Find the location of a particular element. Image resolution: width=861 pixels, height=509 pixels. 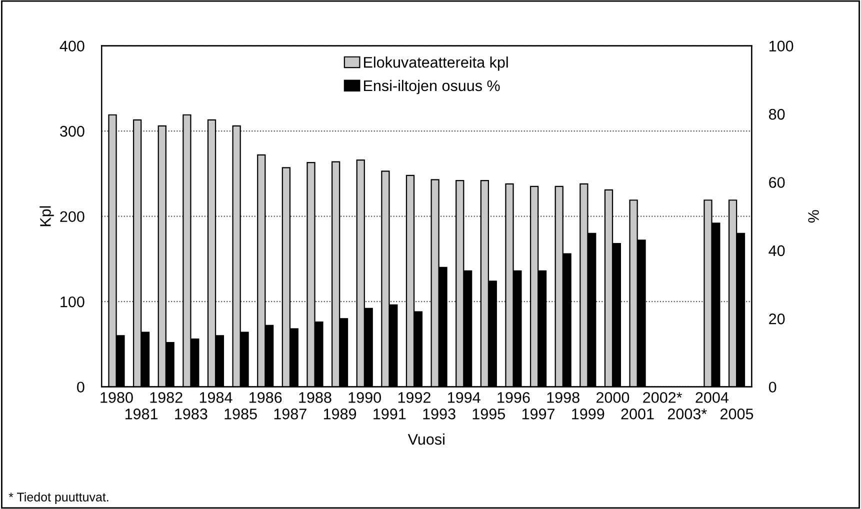

x-tick-label: 1982 is located at coordinates (166, 397).